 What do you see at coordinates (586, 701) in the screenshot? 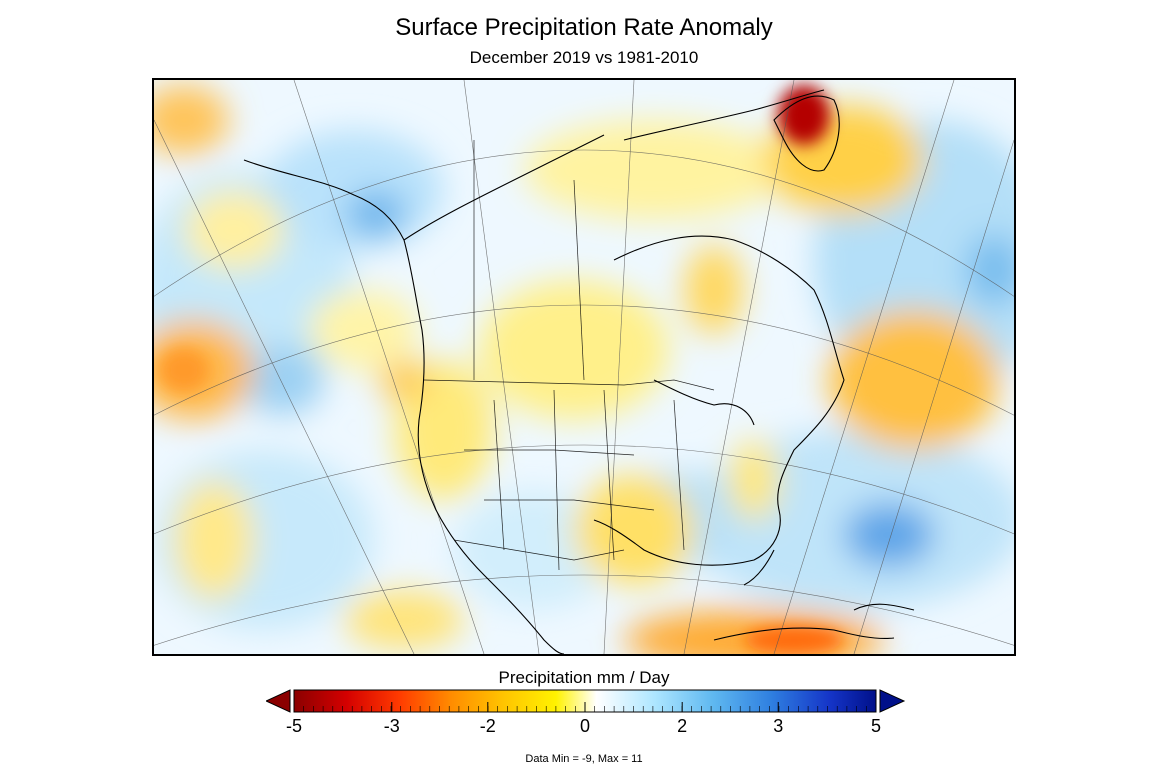
I see `colorbar` at bounding box center [586, 701].